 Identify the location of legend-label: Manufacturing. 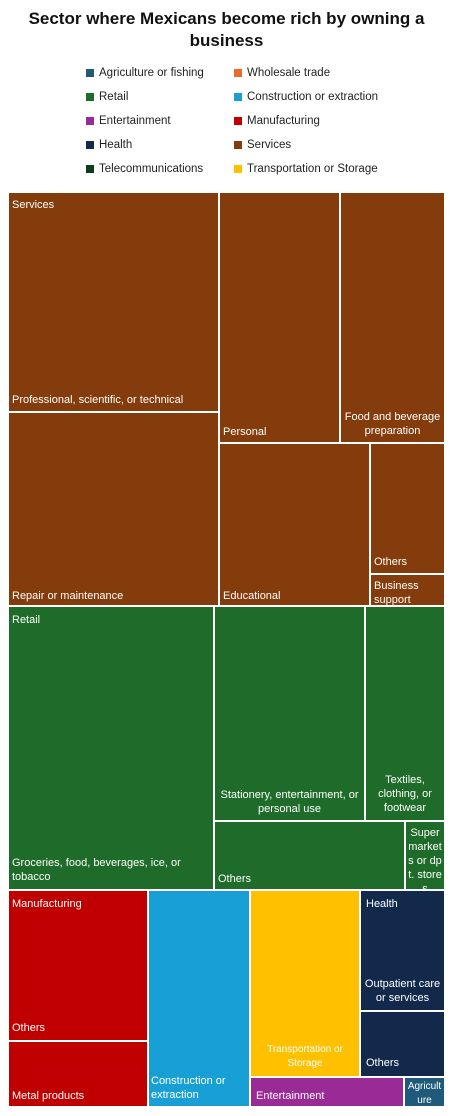
(283, 121).